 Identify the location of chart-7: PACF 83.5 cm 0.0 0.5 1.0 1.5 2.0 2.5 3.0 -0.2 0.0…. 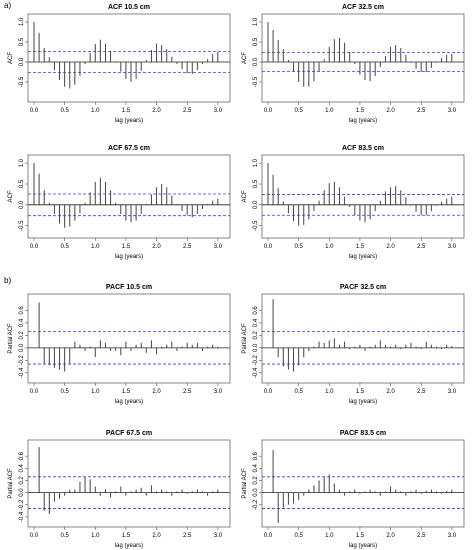
(353, 489).